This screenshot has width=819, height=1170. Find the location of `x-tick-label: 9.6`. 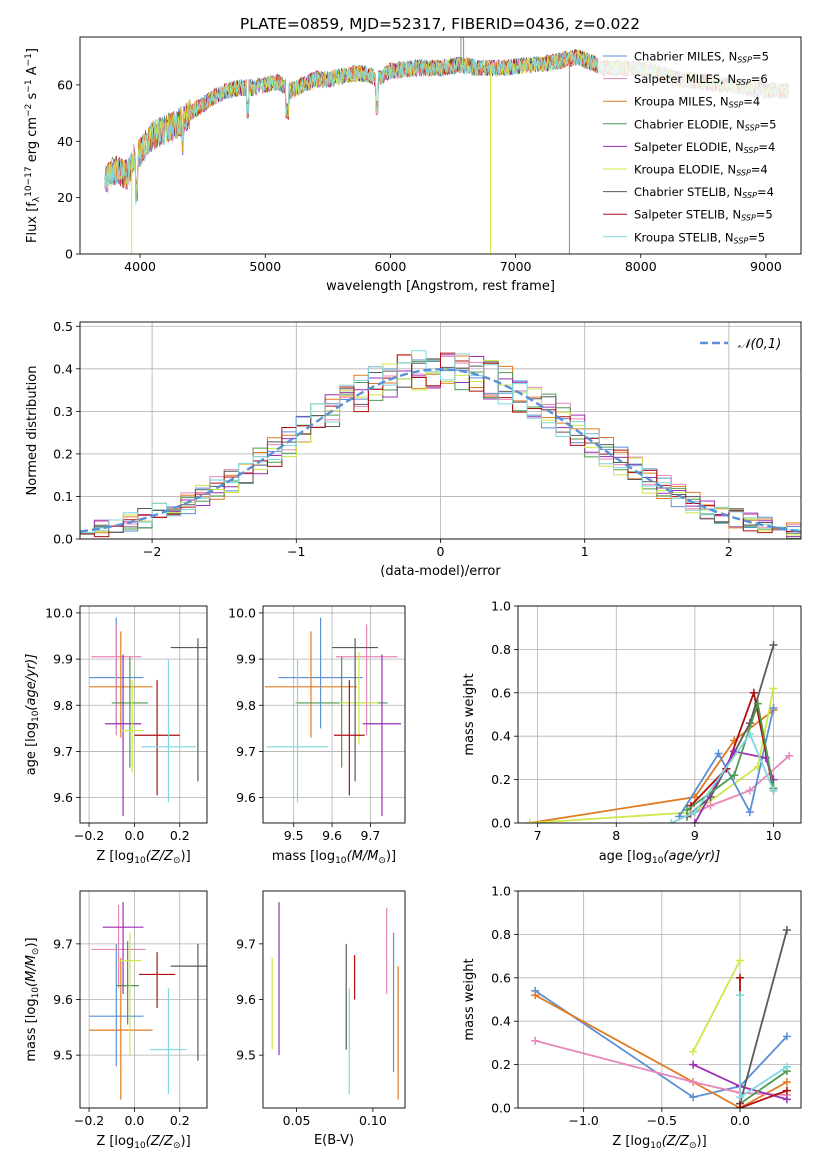

x-tick-label: 9.6 is located at coordinates (332, 835).